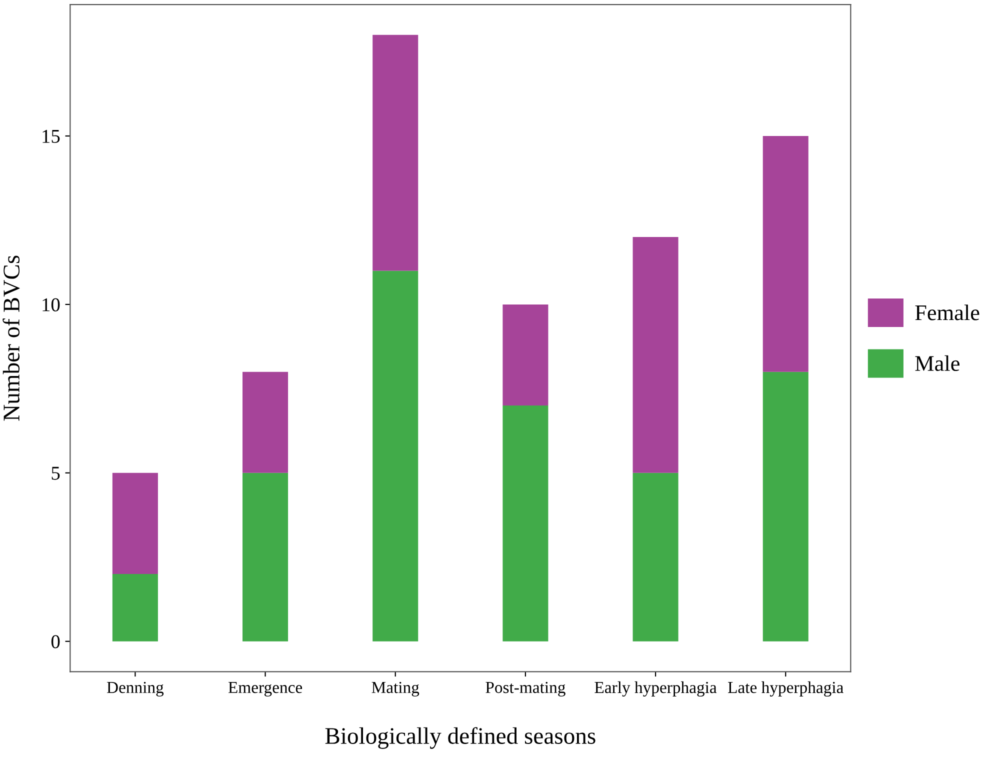 Image resolution: width=988 pixels, height=765 pixels. Describe the element at coordinates (135, 689) in the screenshot. I see `x-tick-label: Denning` at that location.